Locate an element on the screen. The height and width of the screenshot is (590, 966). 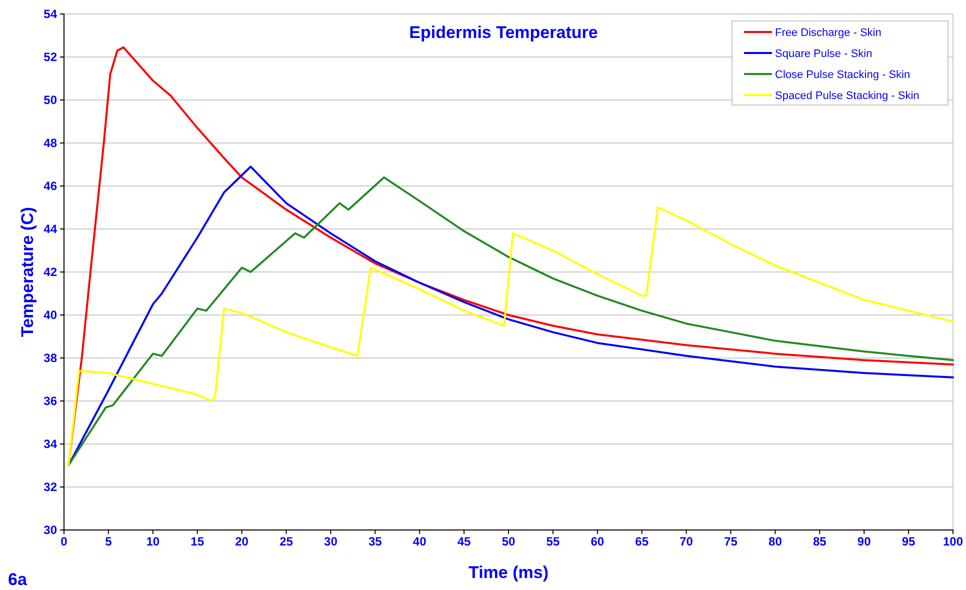
y-tick-label: 48 is located at coordinates (51, 143).